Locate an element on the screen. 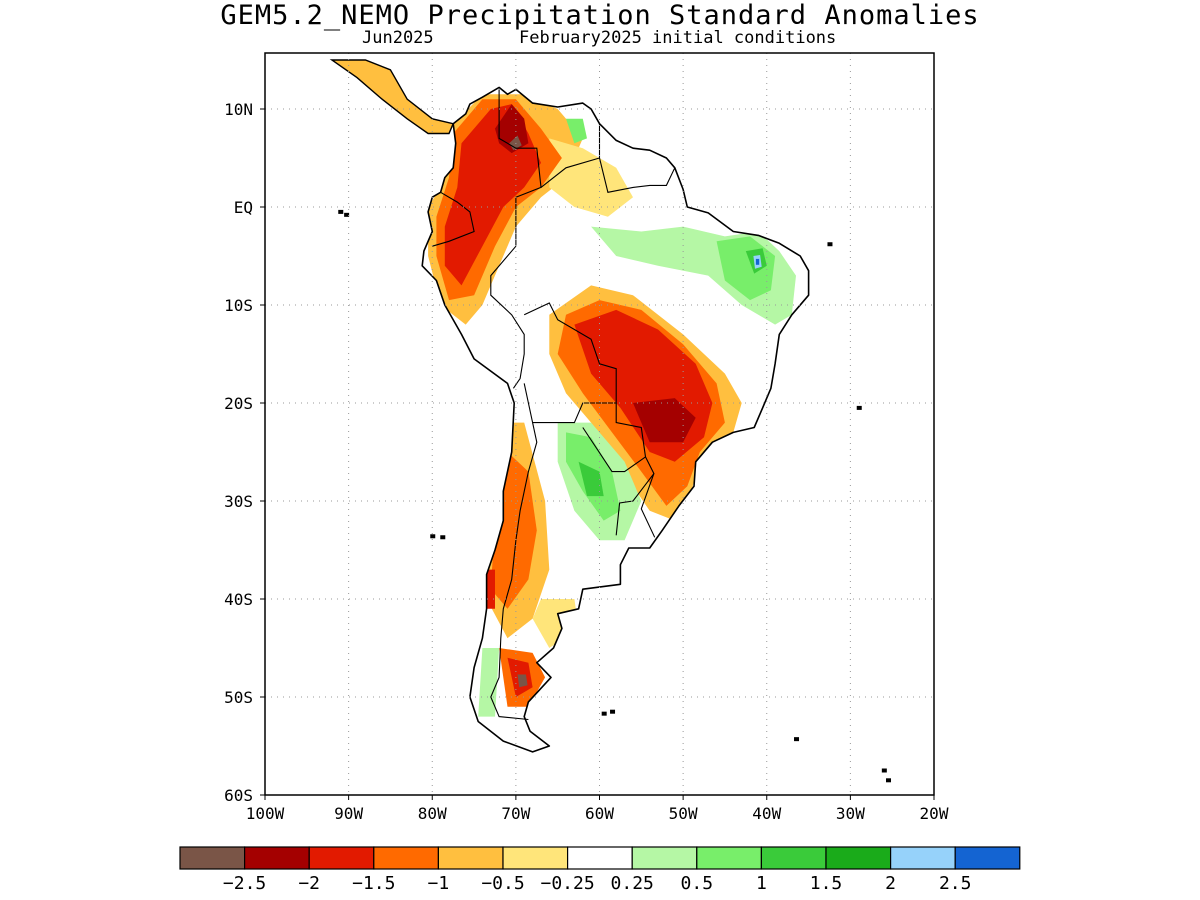 The image size is (1200, 900). lat-tick-label: 20S is located at coordinates (238, 403).